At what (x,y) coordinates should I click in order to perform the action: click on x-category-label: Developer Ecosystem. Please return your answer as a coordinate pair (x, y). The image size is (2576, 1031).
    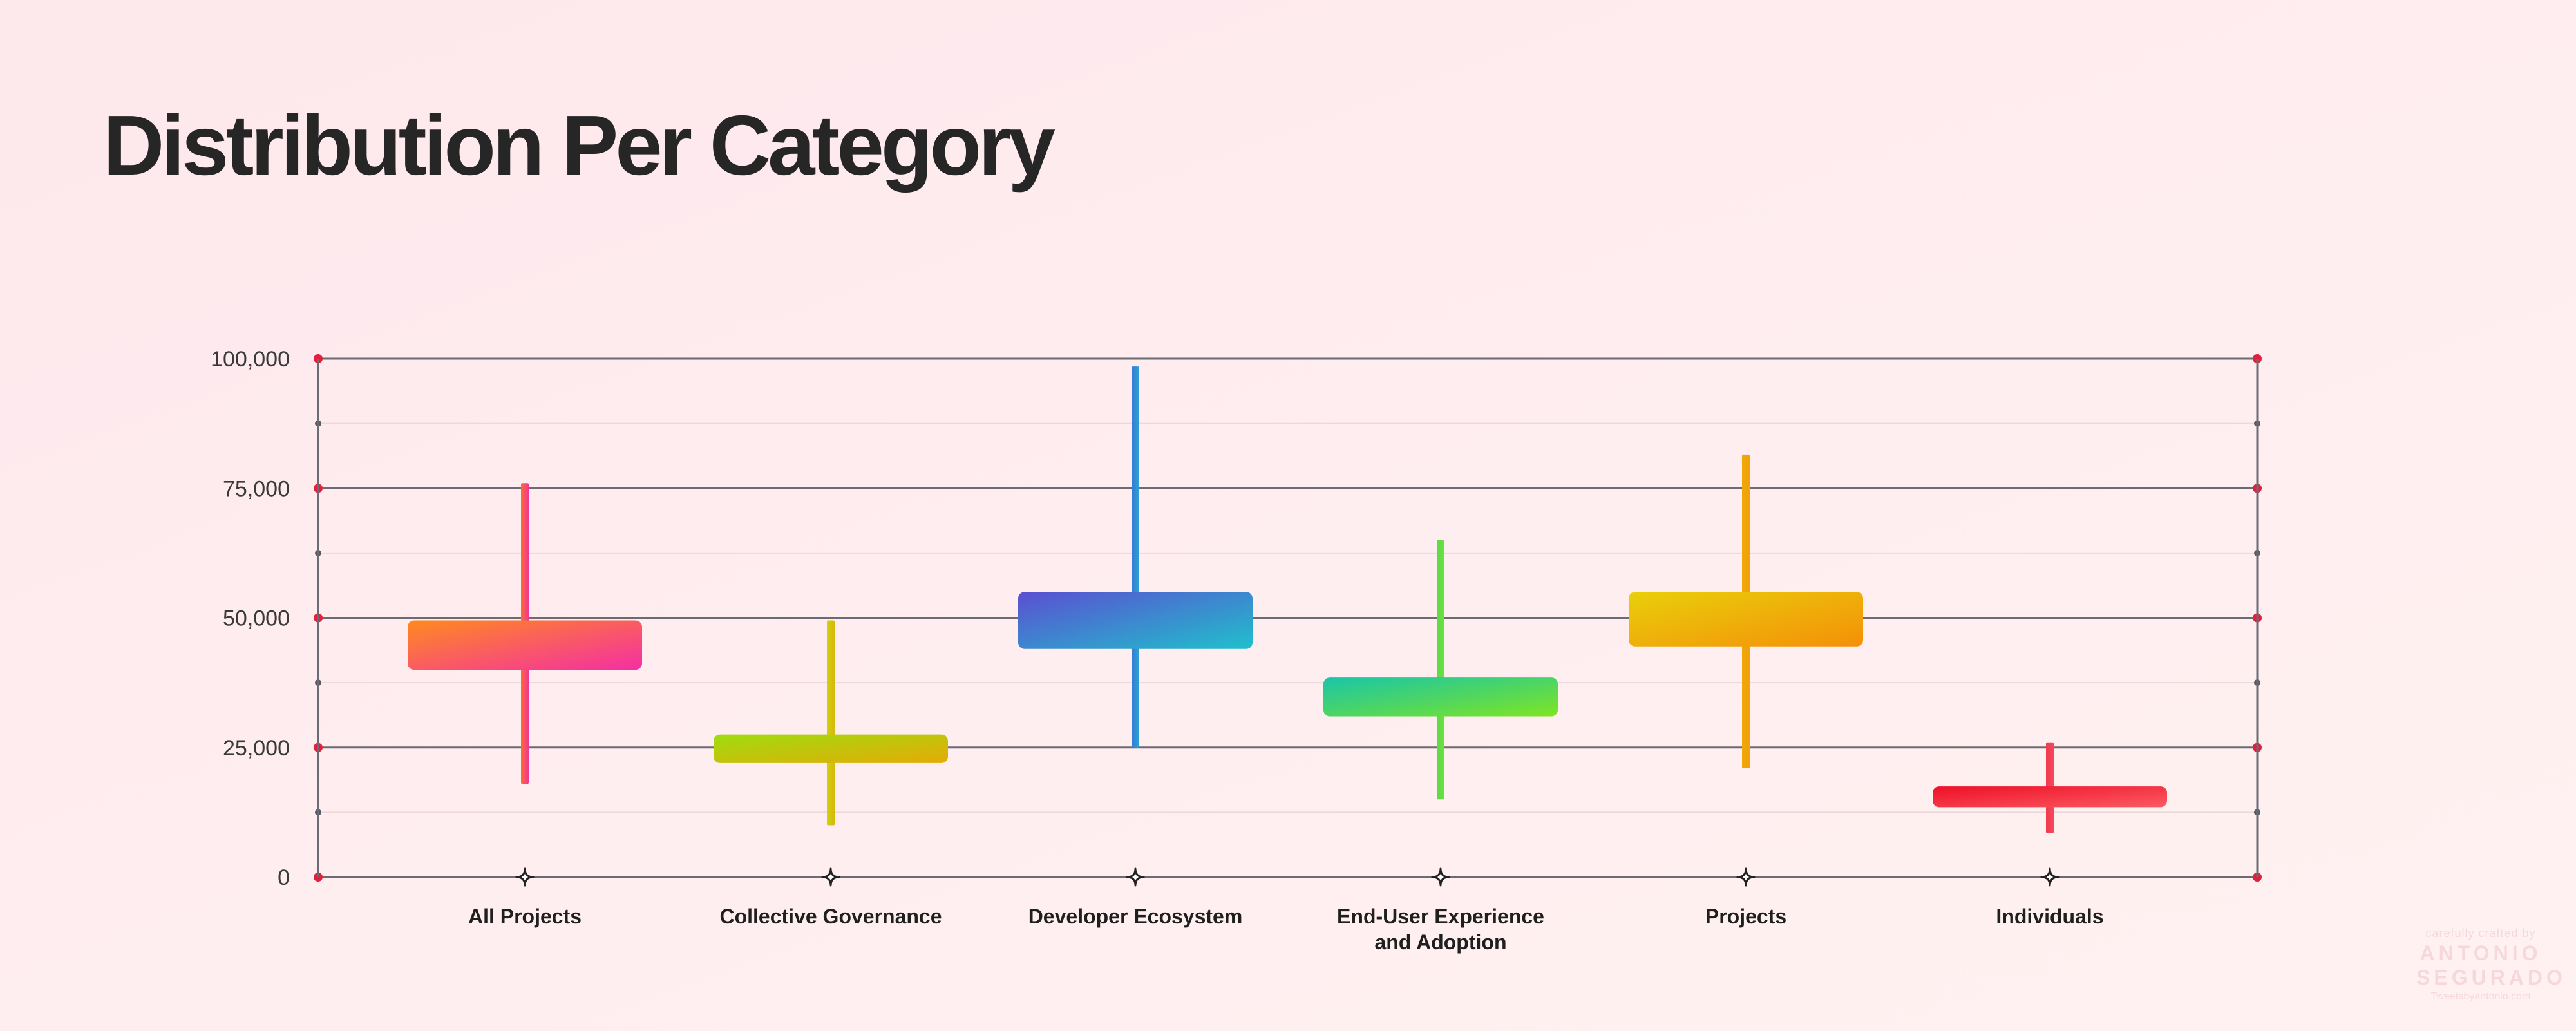
    Looking at the image, I should click on (1135, 916).